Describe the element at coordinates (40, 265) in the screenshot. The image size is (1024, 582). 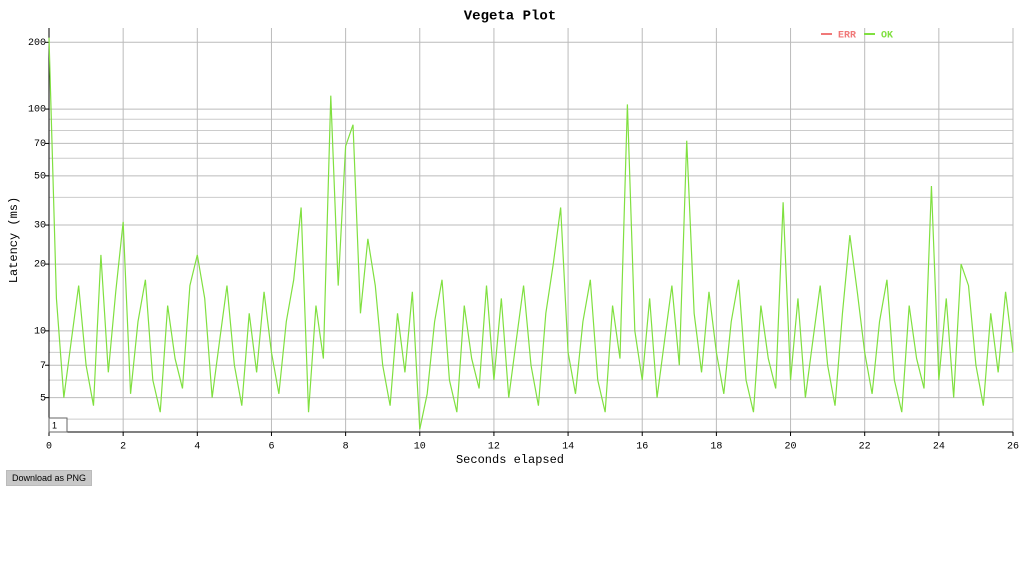
I see `y-tick-label: 20` at that location.